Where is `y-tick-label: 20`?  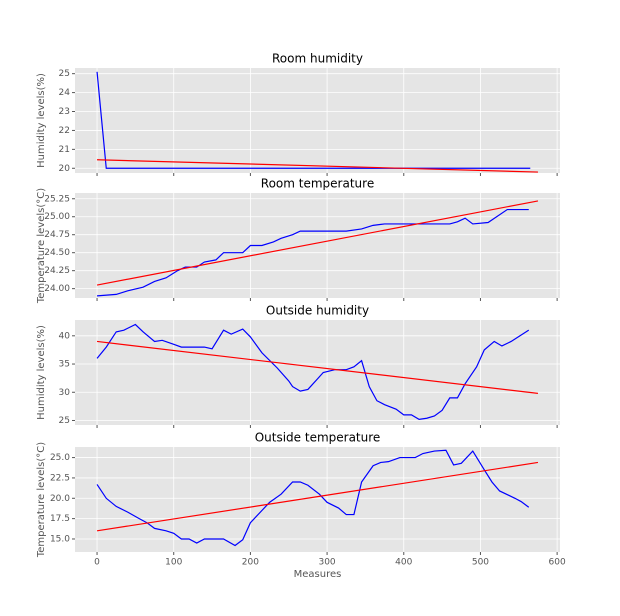
y-tick-label: 20 is located at coordinates (65, 169).